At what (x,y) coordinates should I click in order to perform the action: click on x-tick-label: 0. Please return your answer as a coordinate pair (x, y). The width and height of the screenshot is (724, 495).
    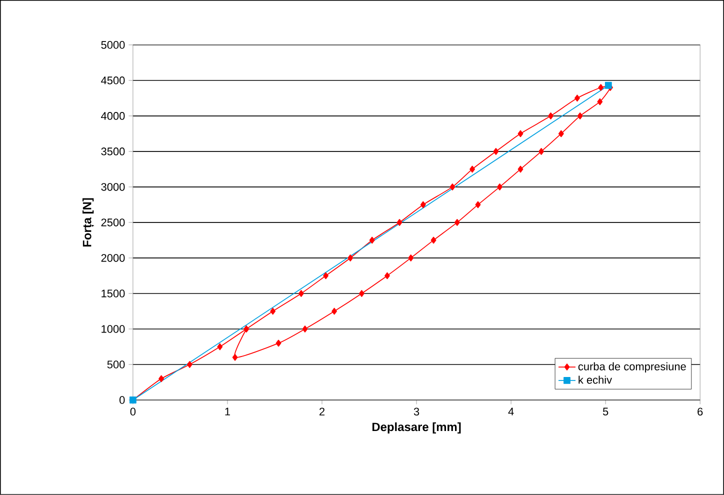
    Looking at the image, I should click on (133, 412).